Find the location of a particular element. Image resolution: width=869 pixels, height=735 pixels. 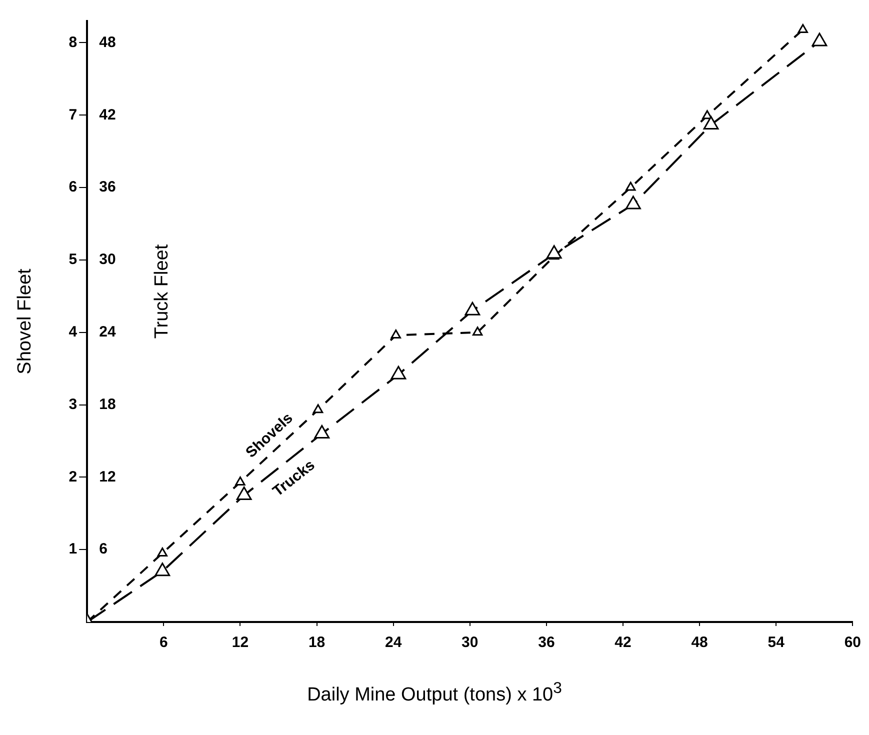

y-tick-label: 3 is located at coordinates (73, 404).